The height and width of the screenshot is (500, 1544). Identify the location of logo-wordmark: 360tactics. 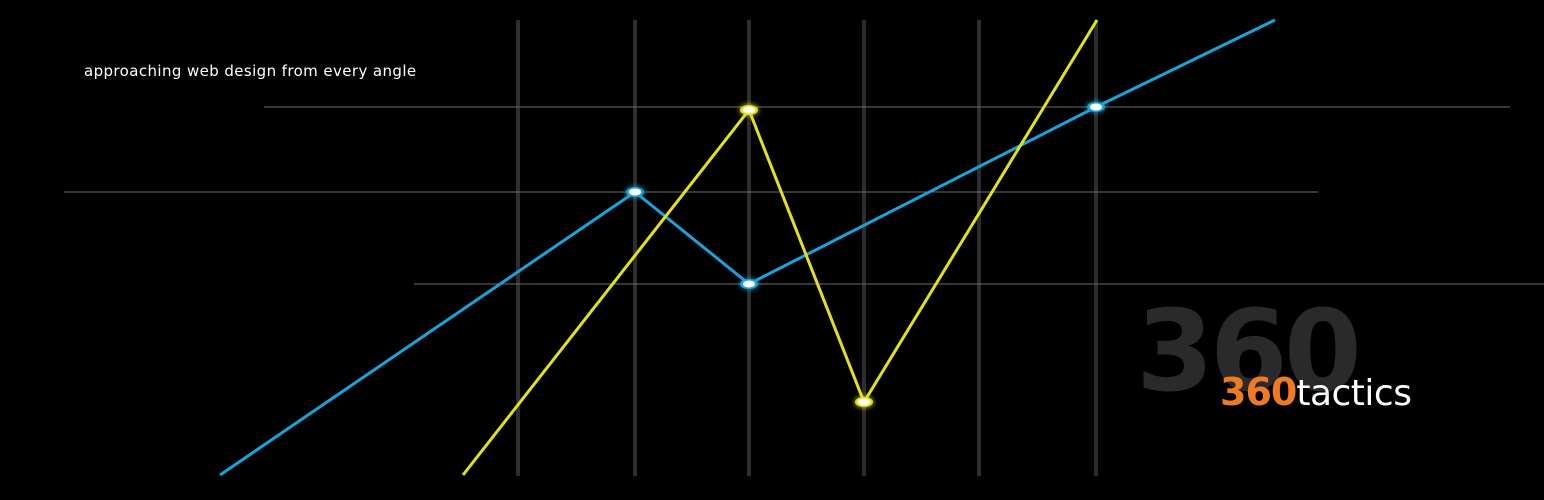
(1316, 395).